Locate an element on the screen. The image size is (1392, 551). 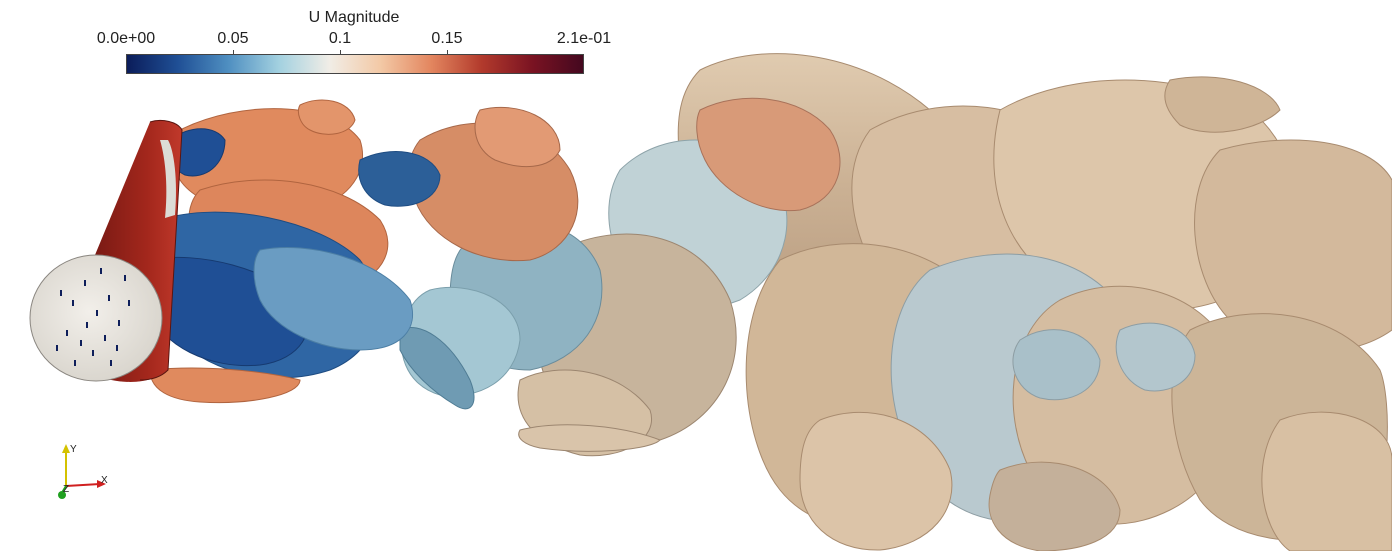
legend-tick-label: 0.1 is located at coordinates (340, 38).